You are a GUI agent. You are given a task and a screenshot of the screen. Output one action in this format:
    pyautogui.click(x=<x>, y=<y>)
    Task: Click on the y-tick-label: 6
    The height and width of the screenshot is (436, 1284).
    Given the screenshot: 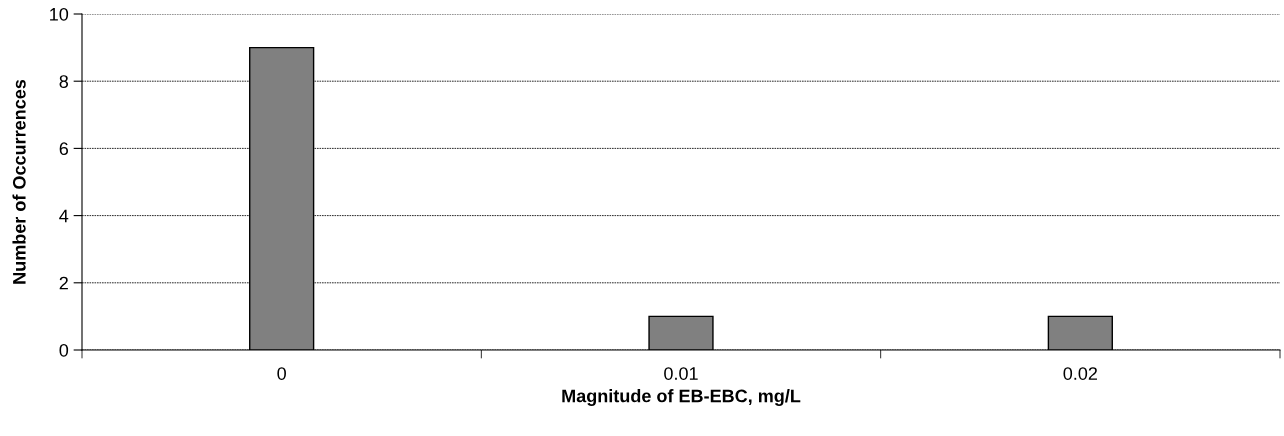 What is the action you would take?
    pyautogui.click(x=64, y=149)
    